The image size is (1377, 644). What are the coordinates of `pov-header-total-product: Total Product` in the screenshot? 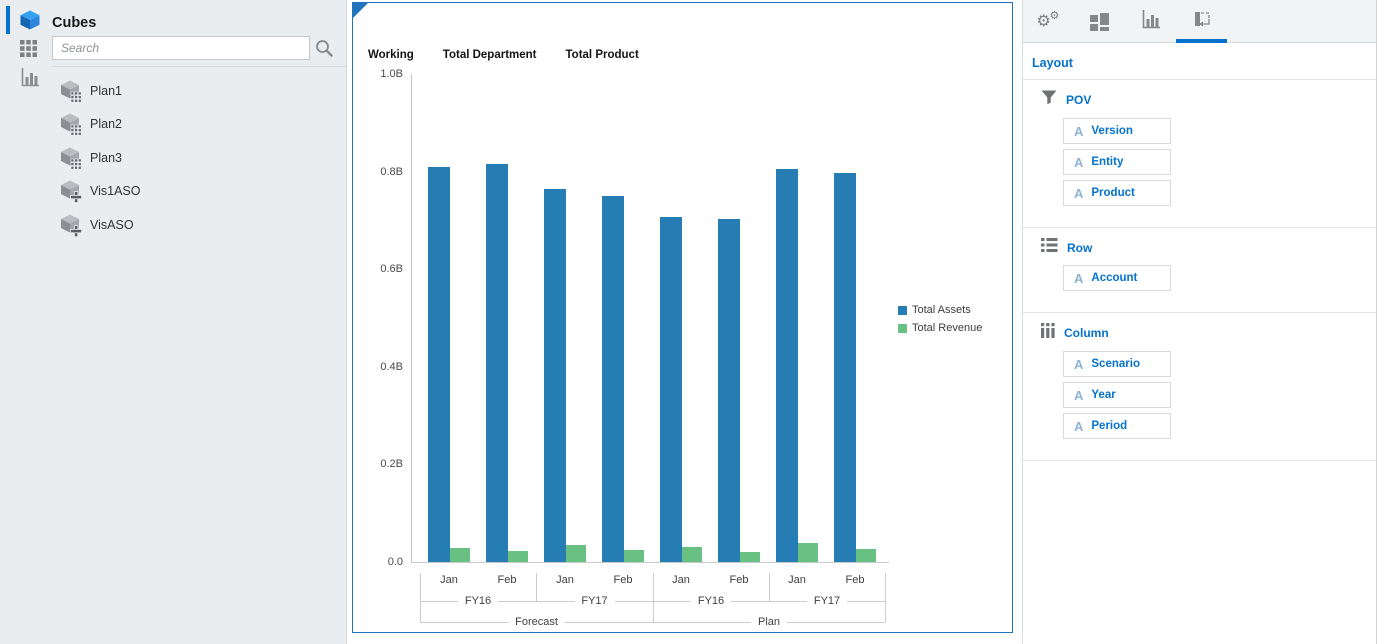 It's located at (602, 55).